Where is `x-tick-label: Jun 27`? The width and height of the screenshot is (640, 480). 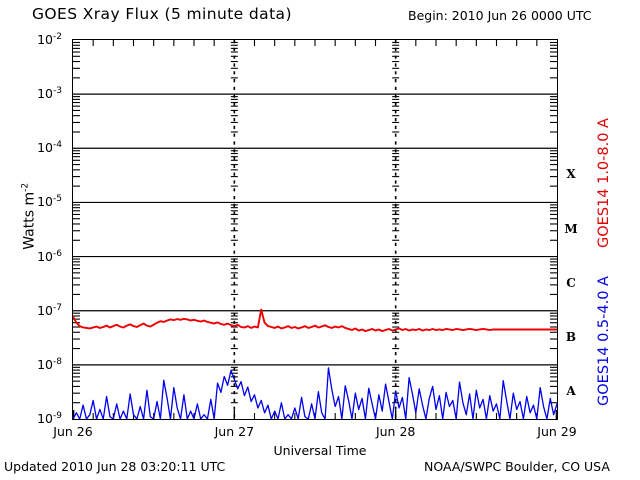 x-tick-label: Jun 27 is located at coordinates (234, 431).